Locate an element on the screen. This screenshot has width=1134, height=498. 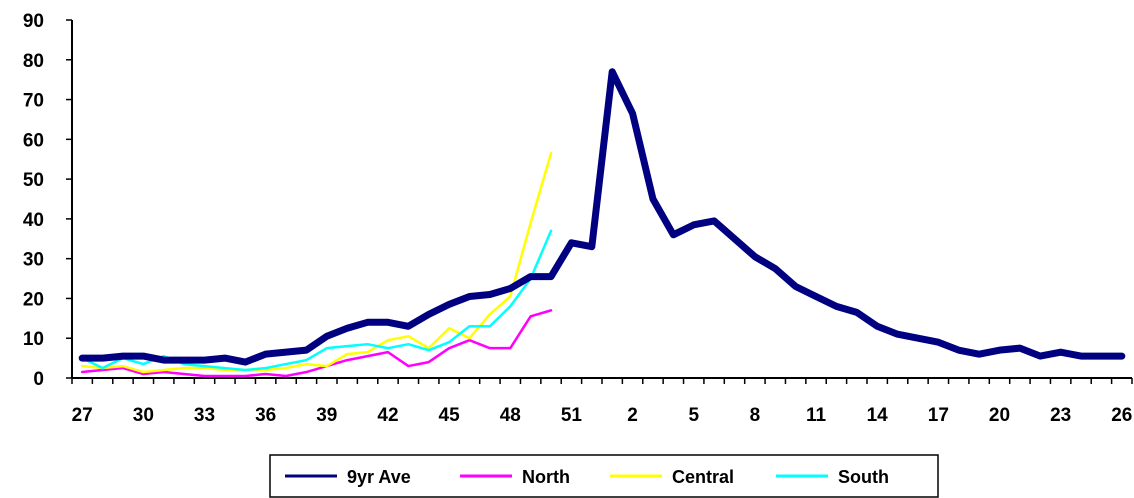
legend-label-north: North is located at coordinates (546, 477).